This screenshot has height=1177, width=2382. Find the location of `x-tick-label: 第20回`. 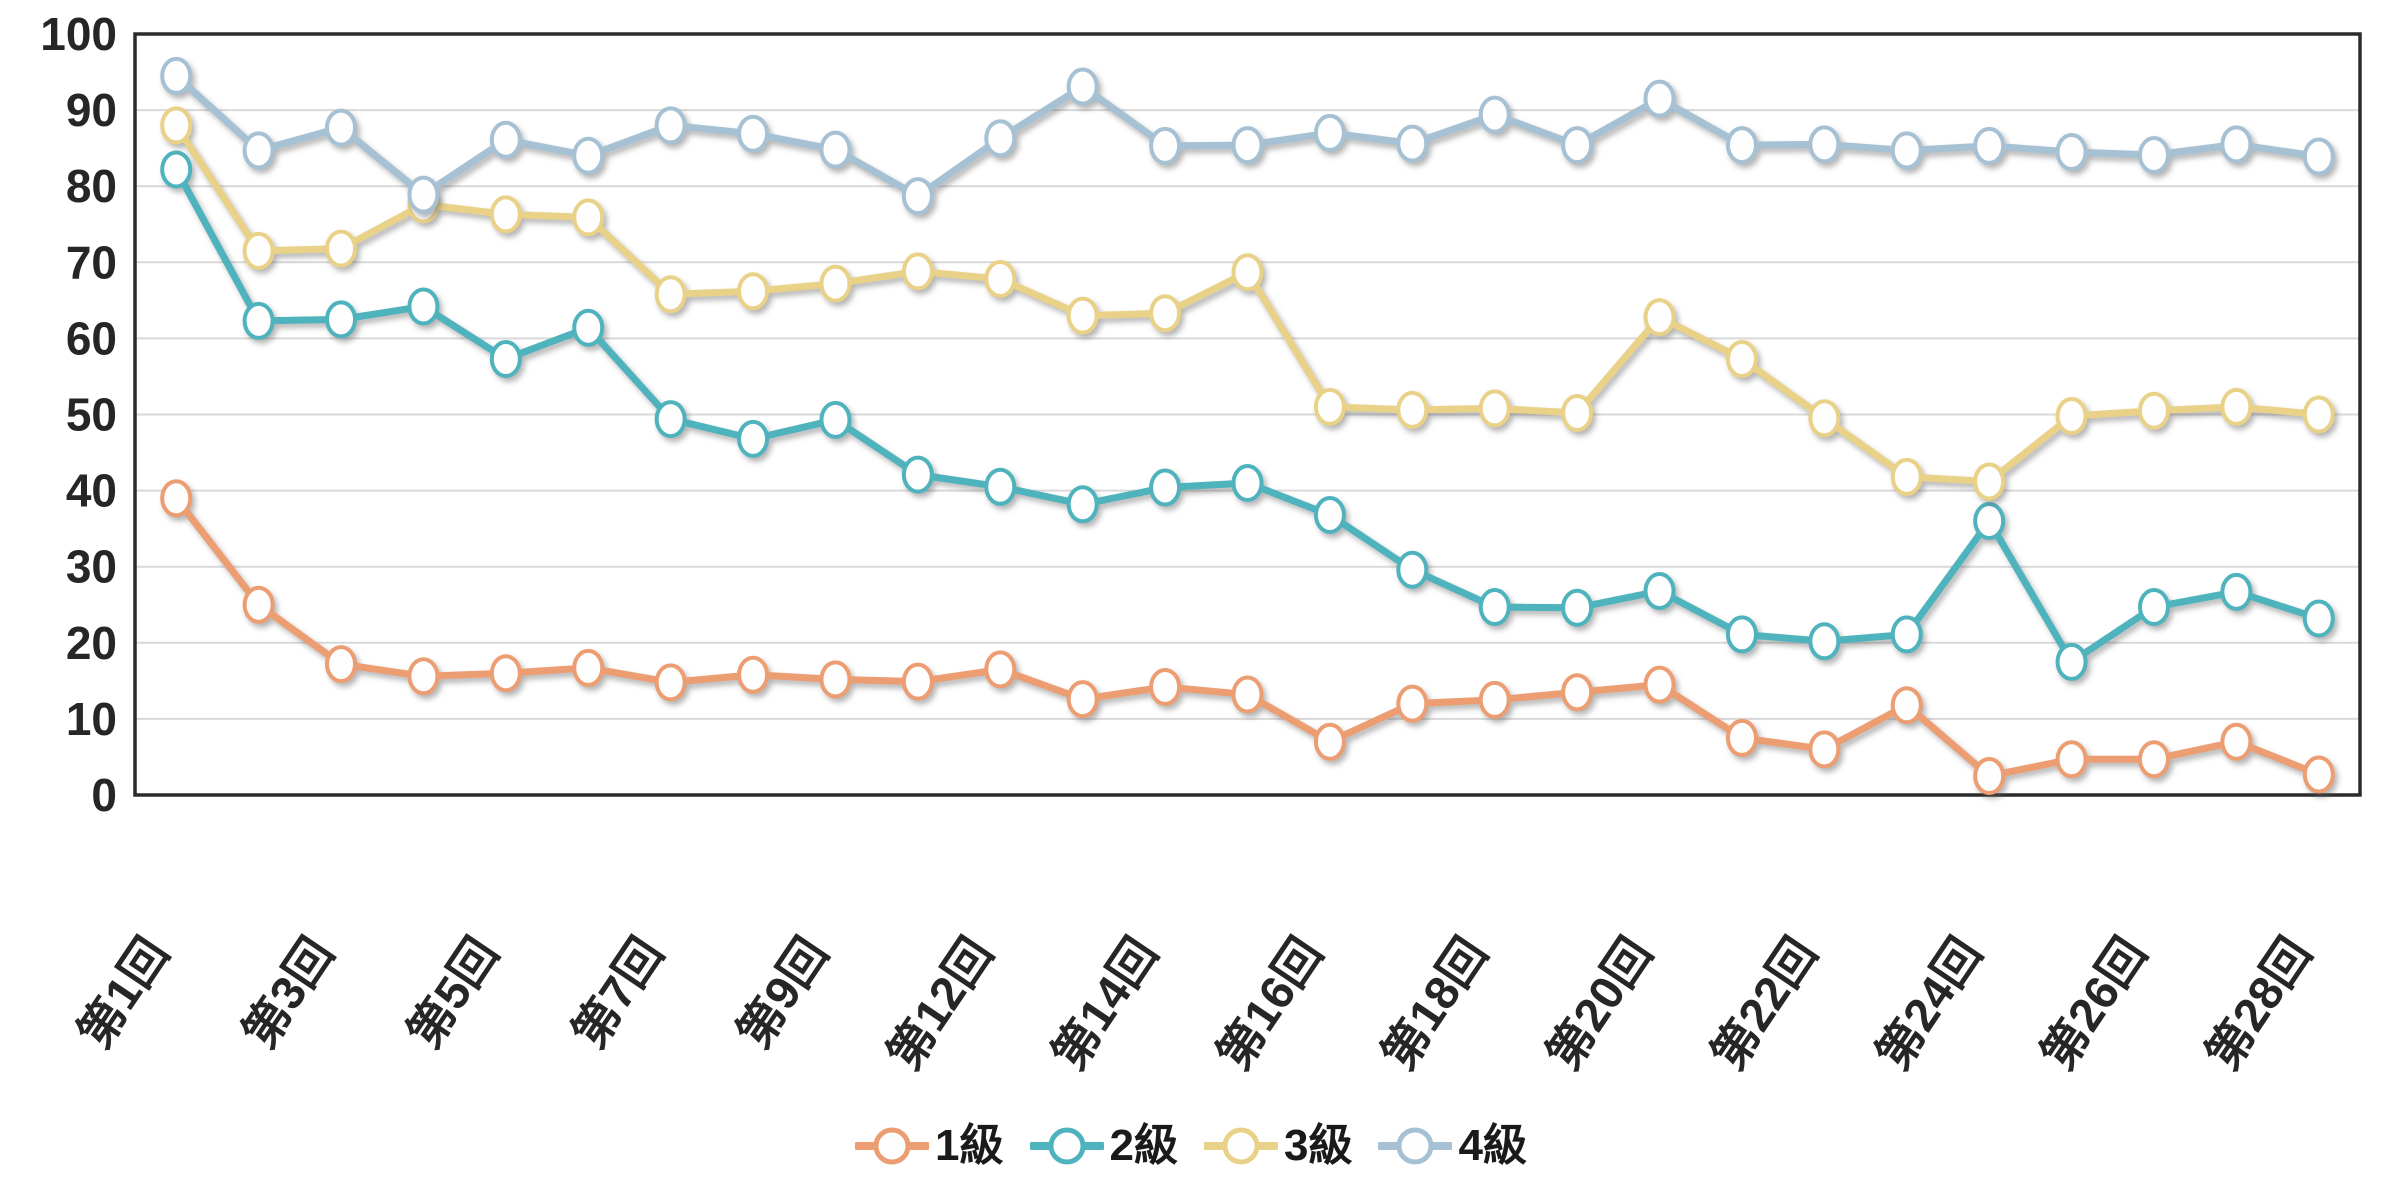

x-tick-label: 第20回 is located at coordinates (1599, 1003).